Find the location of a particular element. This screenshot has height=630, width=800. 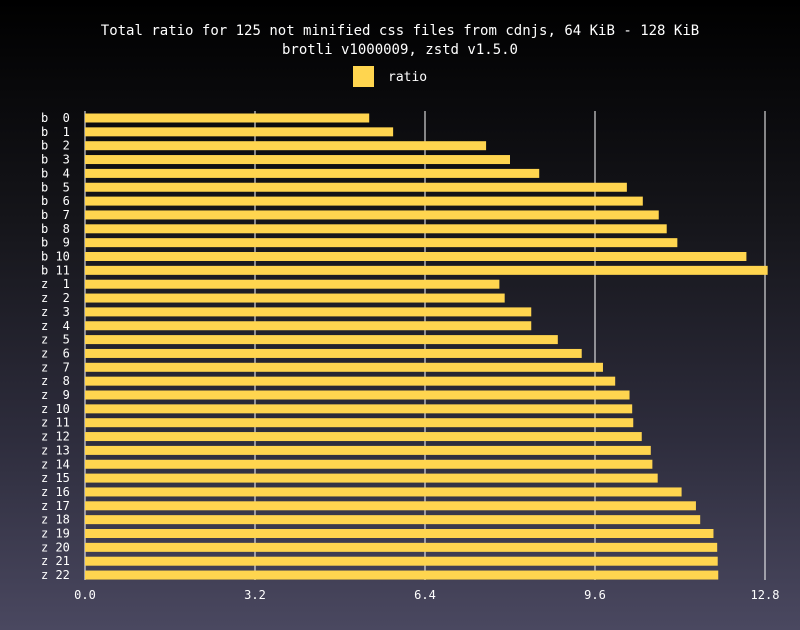

legend-label: ratio is located at coordinates (407, 77).